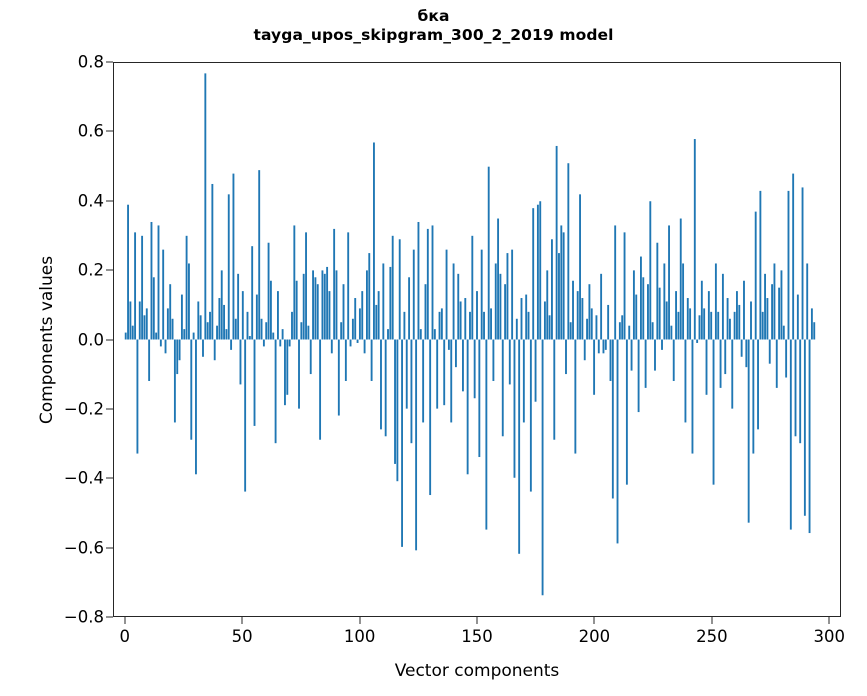  I want to click on x-axis-tick-mark, so click(477, 620).